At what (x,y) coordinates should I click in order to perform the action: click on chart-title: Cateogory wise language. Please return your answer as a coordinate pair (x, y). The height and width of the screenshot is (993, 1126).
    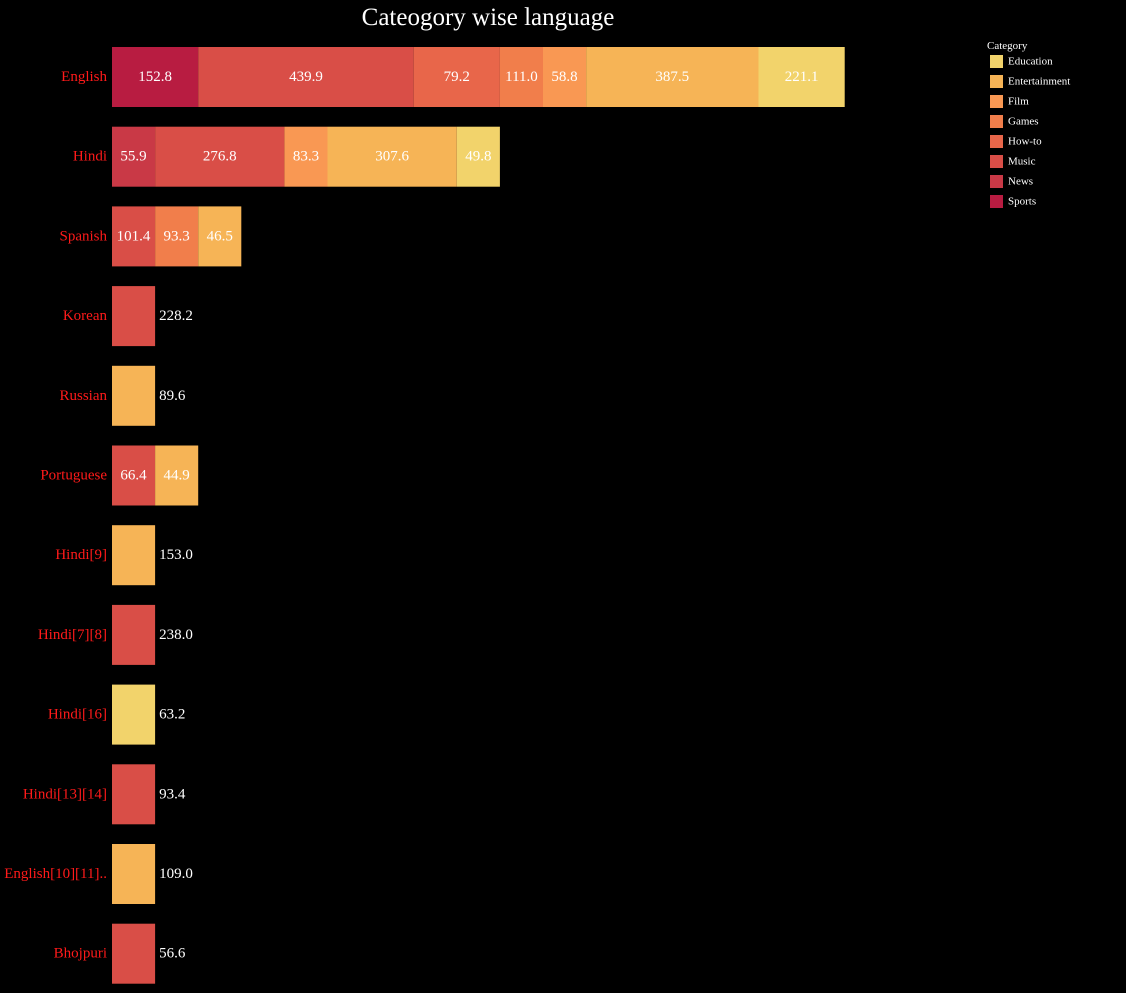
    Looking at the image, I should click on (488, 17).